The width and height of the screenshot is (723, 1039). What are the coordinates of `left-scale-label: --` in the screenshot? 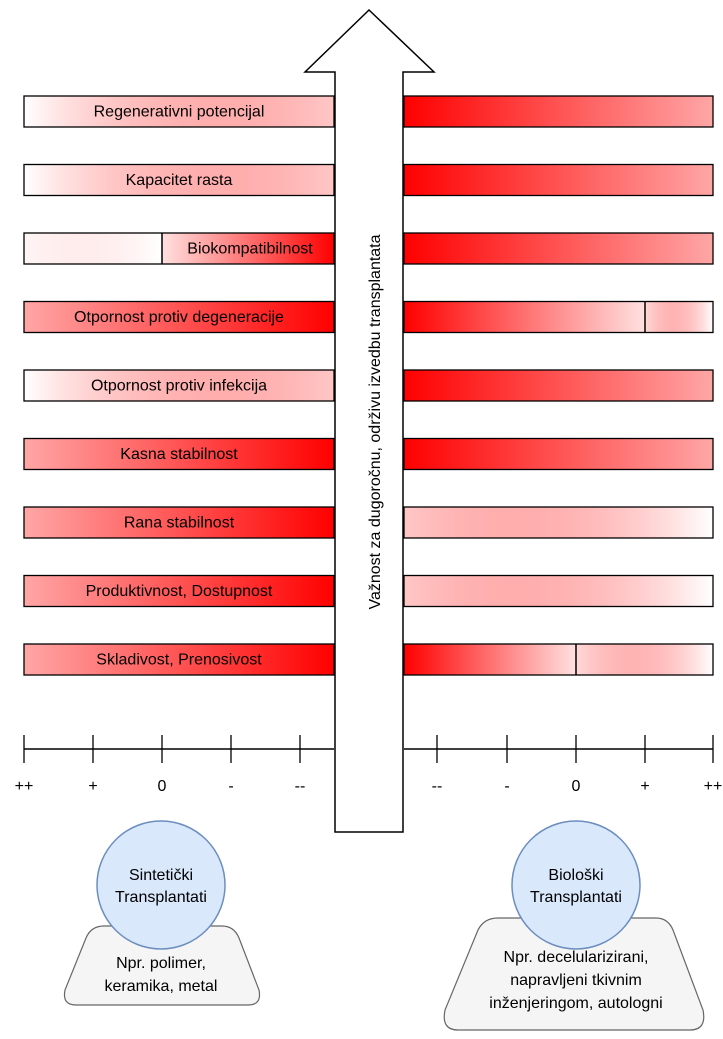 It's located at (300, 786).